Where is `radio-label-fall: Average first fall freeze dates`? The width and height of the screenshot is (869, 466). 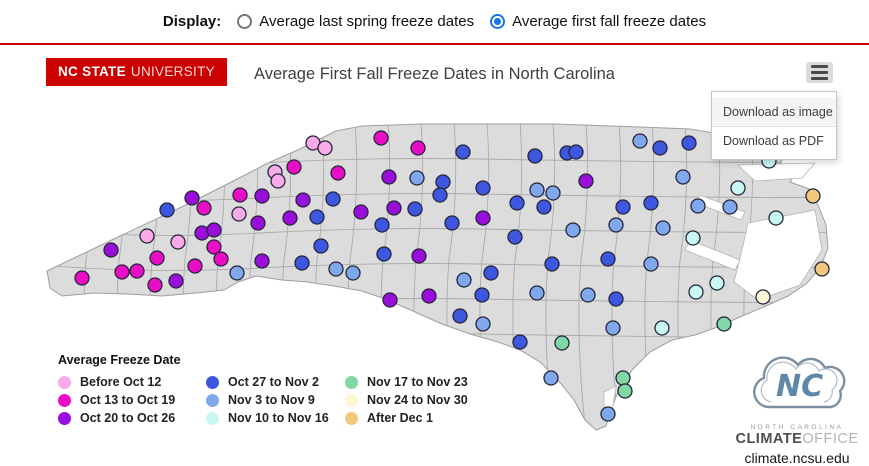
radio-label-fall: Average first fall freeze dates is located at coordinates (609, 21).